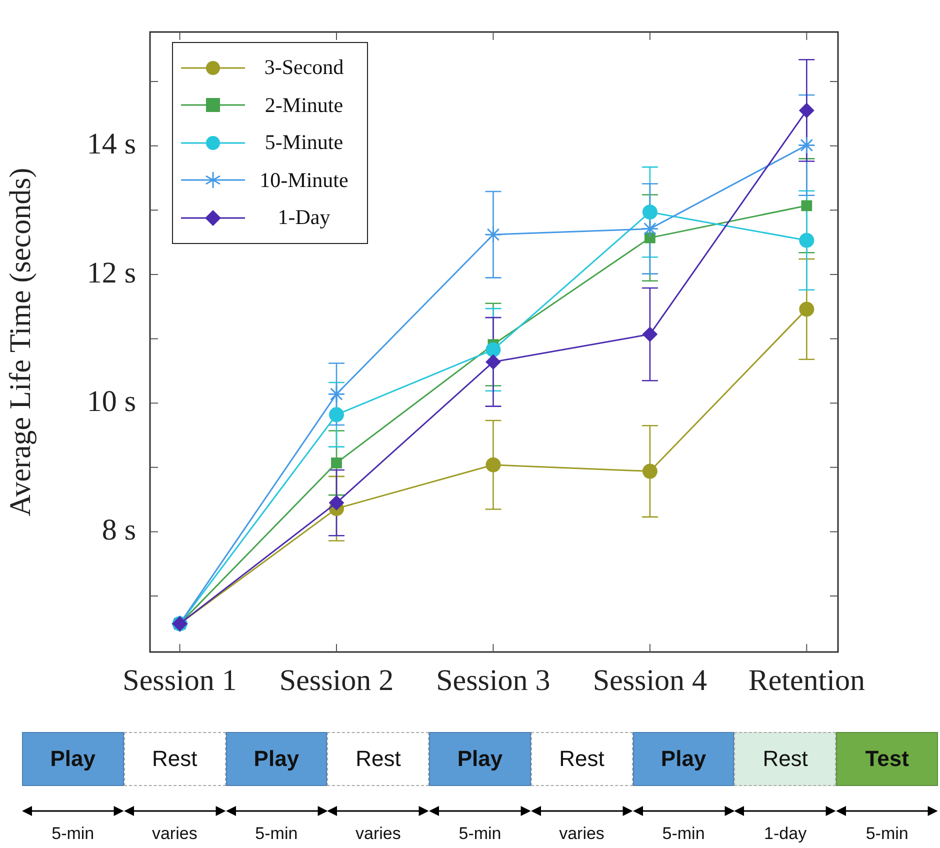 This screenshot has height=848, width=940. I want to click on y-tick-label: 14 s, so click(111, 144).